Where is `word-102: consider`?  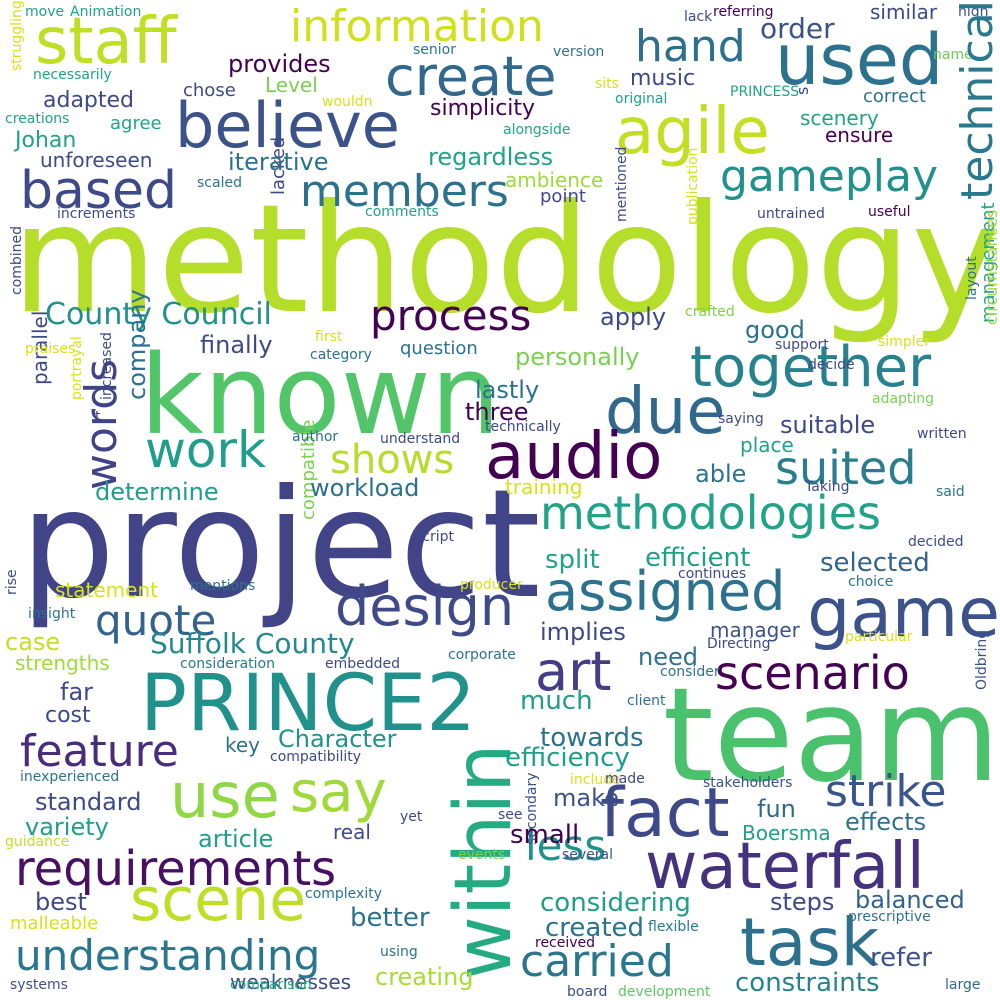 word-102: consider is located at coordinates (690, 672).